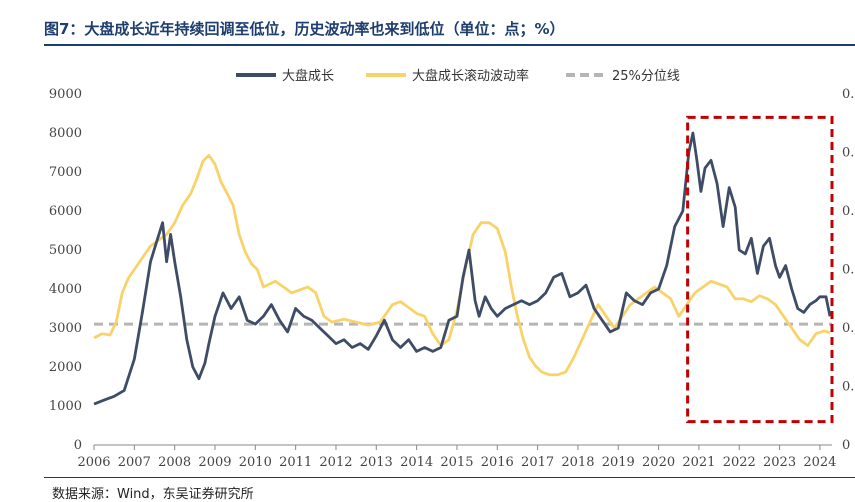 Image resolution: width=855 pixels, height=502 pixels. What do you see at coordinates (376, 462) in the screenshot?
I see `x-tick-label: 2013` at bounding box center [376, 462].